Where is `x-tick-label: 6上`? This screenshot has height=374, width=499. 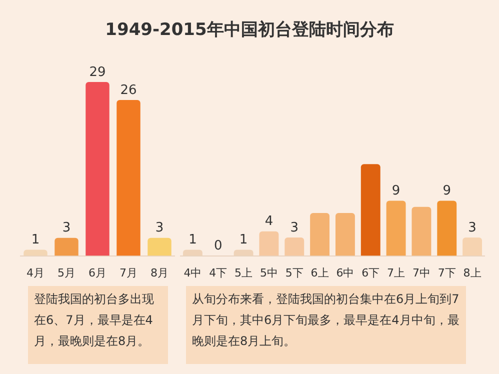
x-tick-label: 6上 is located at coordinates (319, 273).